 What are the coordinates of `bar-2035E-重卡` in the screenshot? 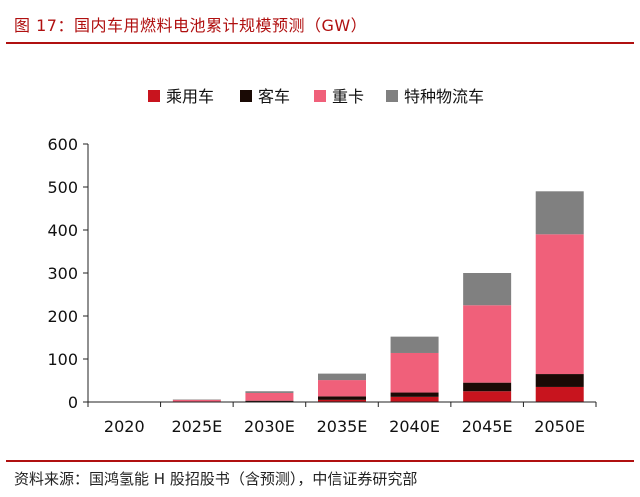 It's located at (342, 388).